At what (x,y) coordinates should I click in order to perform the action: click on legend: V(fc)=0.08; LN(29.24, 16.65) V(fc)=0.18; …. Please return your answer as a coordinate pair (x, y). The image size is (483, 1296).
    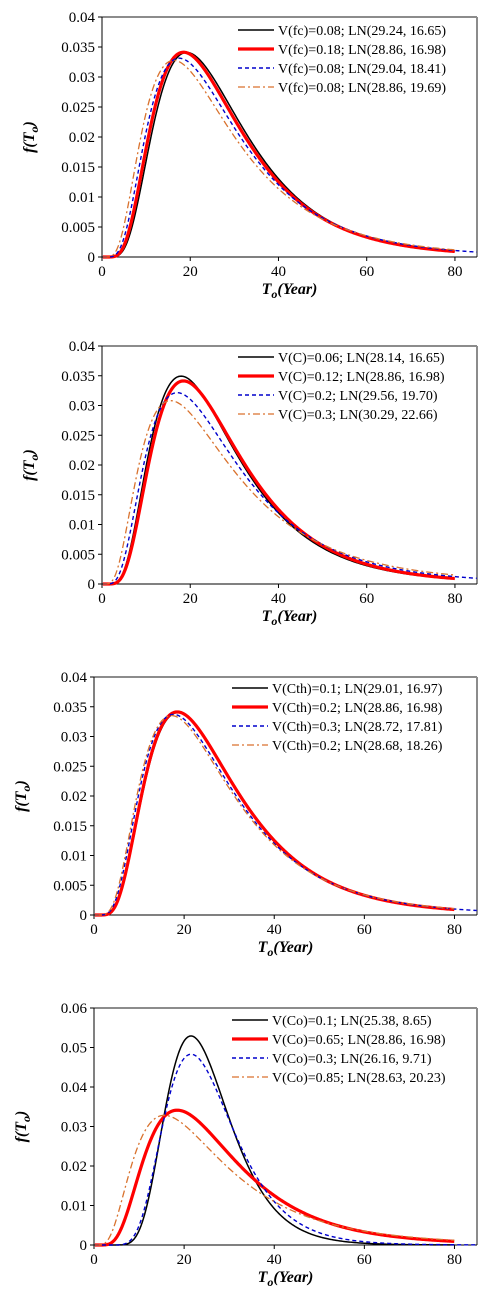
    Looking at the image, I should click on (342, 60).